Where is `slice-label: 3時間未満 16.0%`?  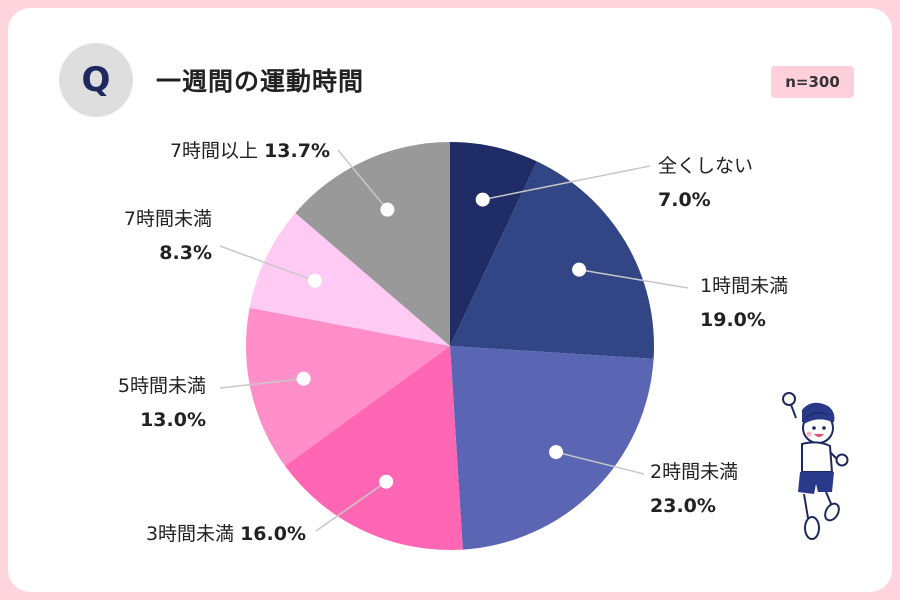
slice-label: 3時間未満 16.0% is located at coordinates (226, 534).